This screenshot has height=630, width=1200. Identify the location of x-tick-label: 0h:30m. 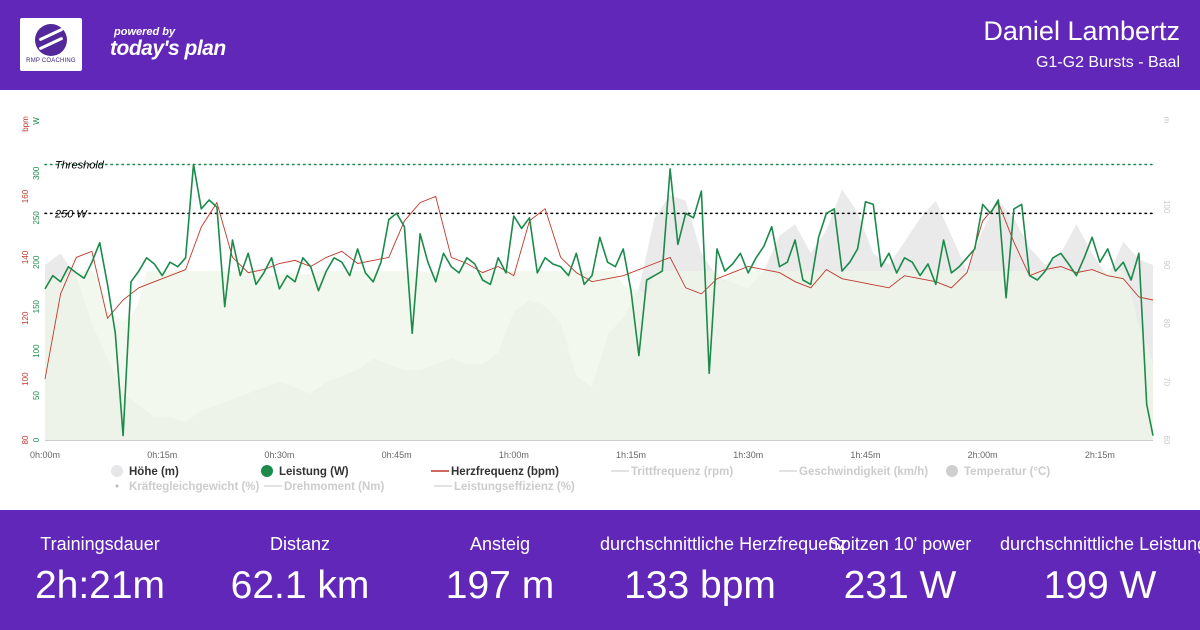
(279, 455).